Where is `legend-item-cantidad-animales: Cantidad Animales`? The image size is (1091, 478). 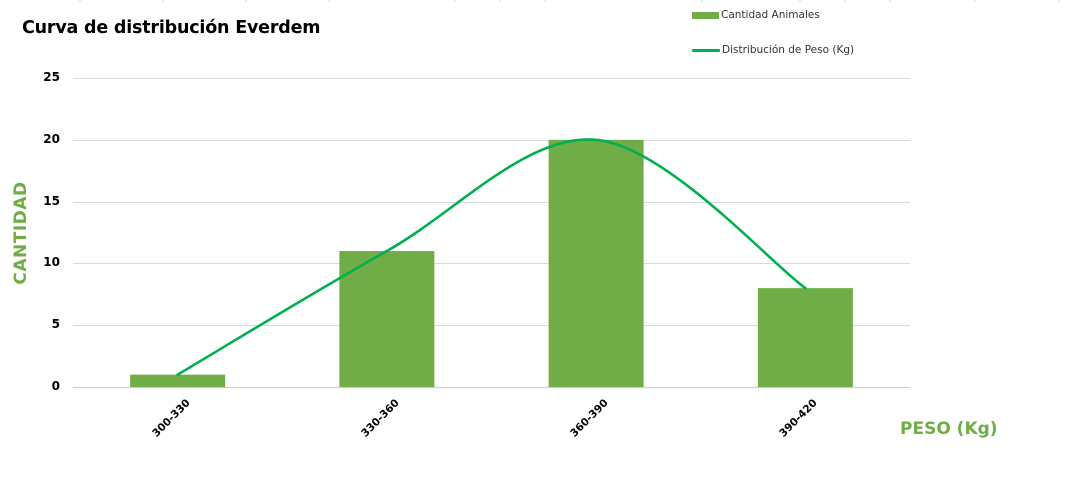
legend-item-cantidad-animales: Cantidad Animales is located at coordinates (756, 15).